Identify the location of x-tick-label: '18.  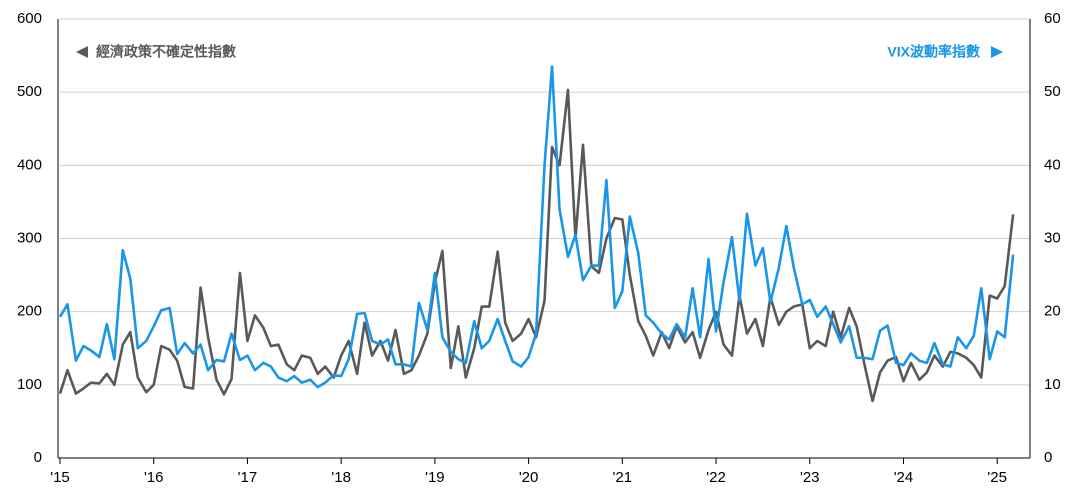
(341, 477).